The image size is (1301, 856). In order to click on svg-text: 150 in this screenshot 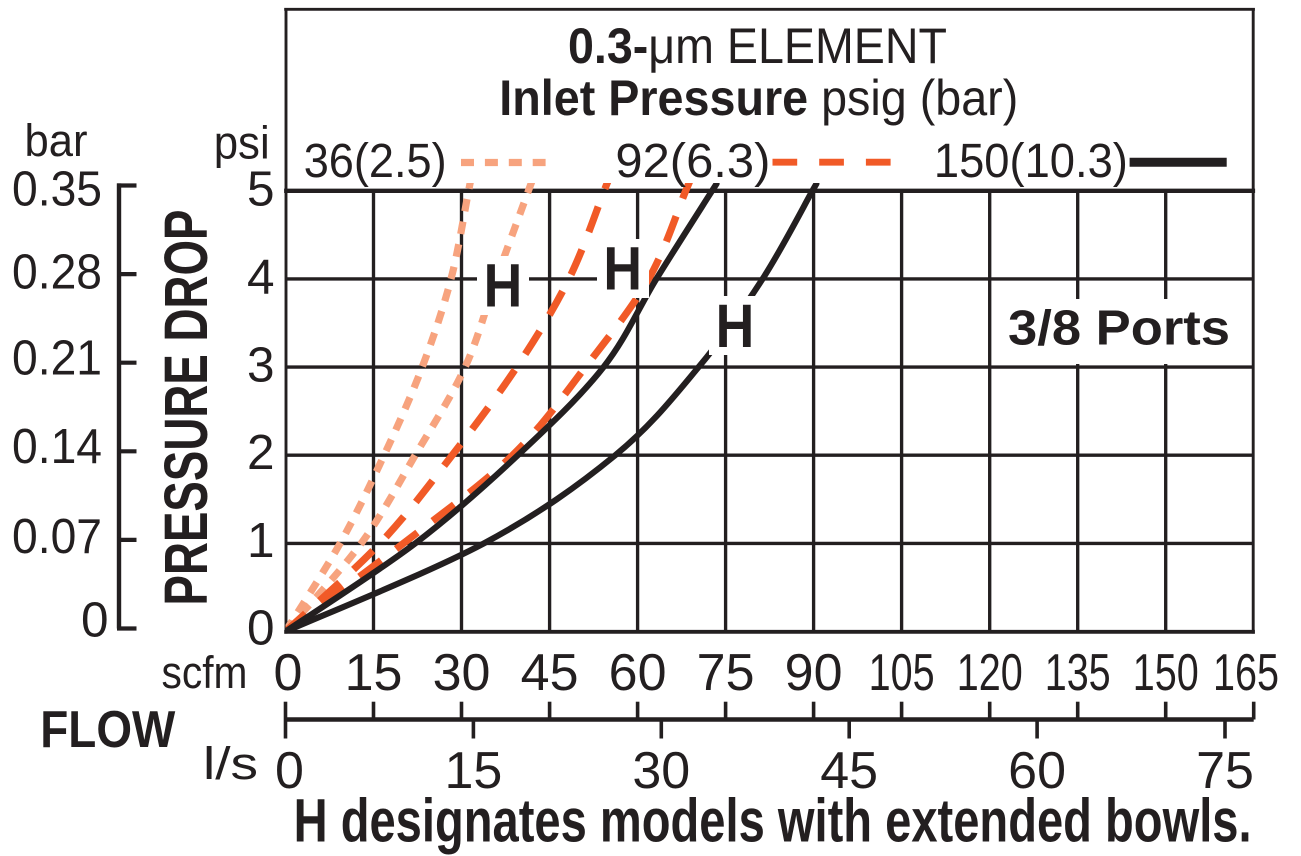, I will do `click(1166, 673)`.